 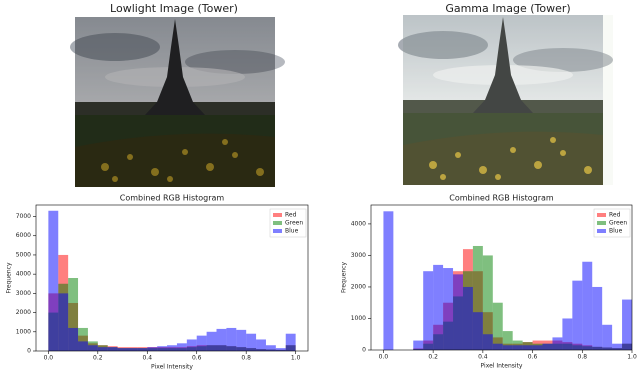 What do you see at coordinates (23, 254) in the screenshot?
I see `y-tick-label: 5000` at bounding box center [23, 254].